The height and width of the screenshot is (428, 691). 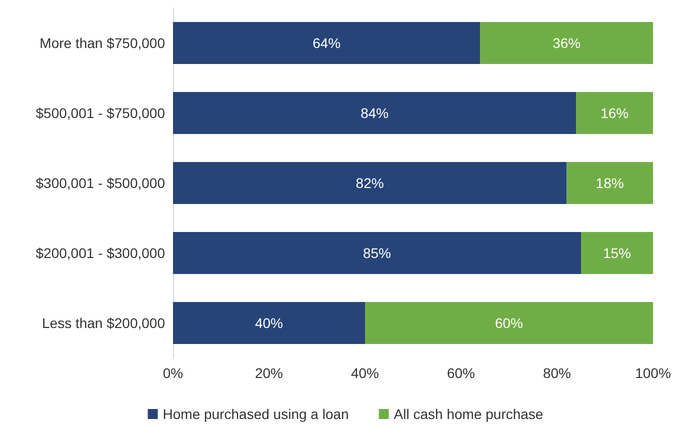 What do you see at coordinates (365, 373) in the screenshot?
I see `x-tick-label: 40%` at bounding box center [365, 373].